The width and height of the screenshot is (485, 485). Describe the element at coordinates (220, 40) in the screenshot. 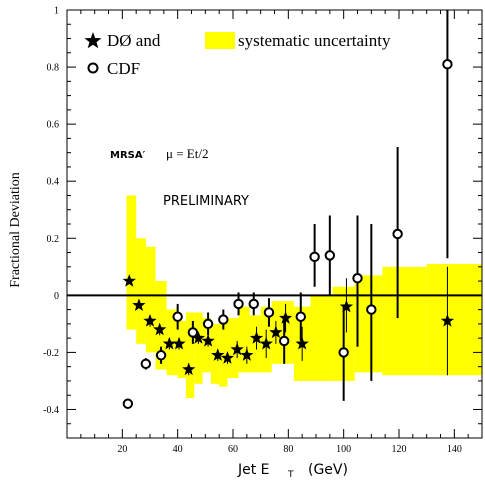

I see `legend-band-swatch` at that location.